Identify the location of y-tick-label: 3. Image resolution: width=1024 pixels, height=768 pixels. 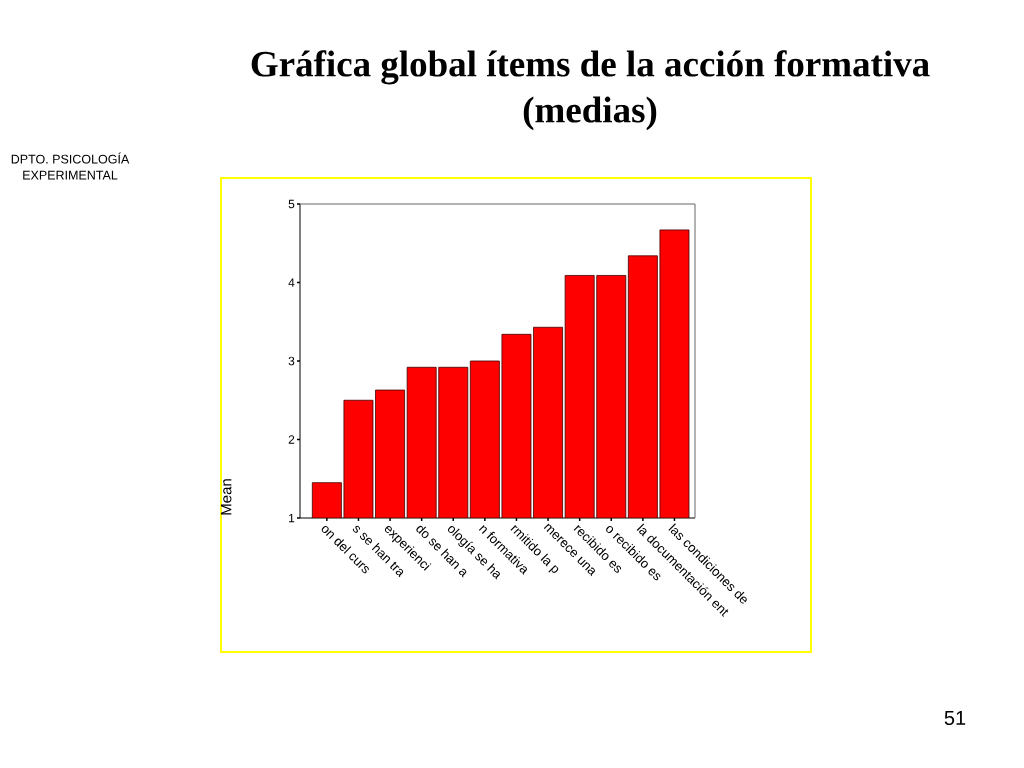
(291, 361).